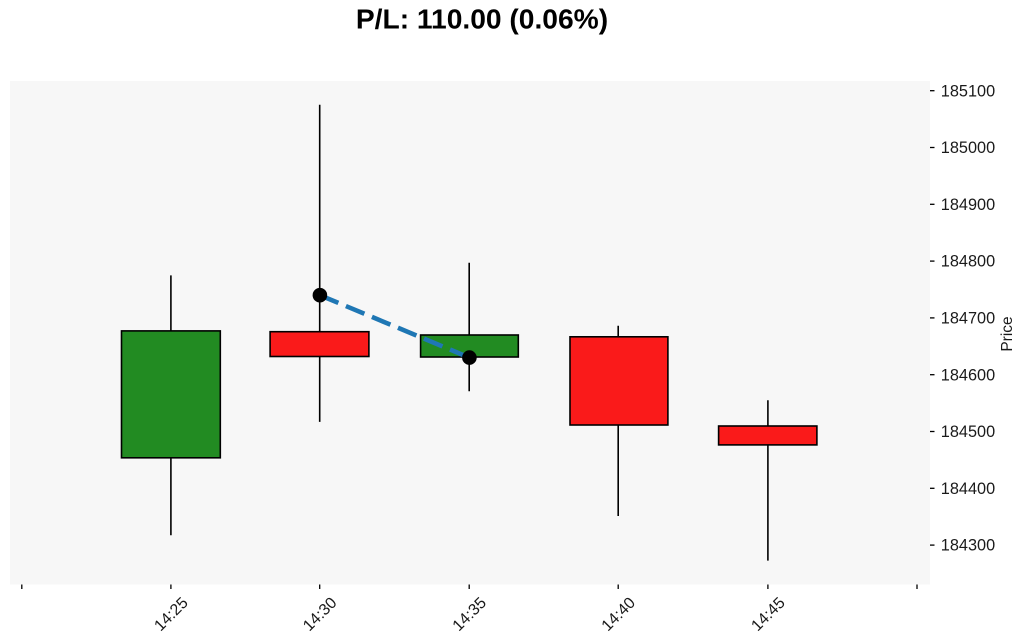 Image resolution: width=1024 pixels, height=644 pixels. I want to click on svg-text: P/L: 110.00 (0.06%), so click(482, 19).